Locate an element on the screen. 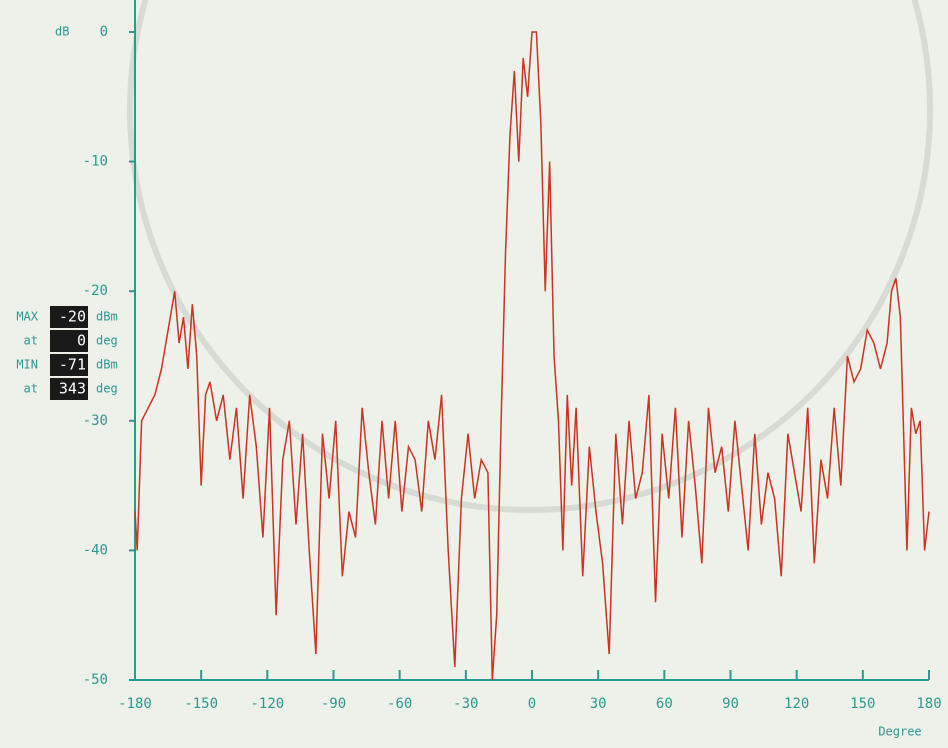 The height and width of the screenshot is (748, 948). panel-value: 0 is located at coordinates (81, 341).